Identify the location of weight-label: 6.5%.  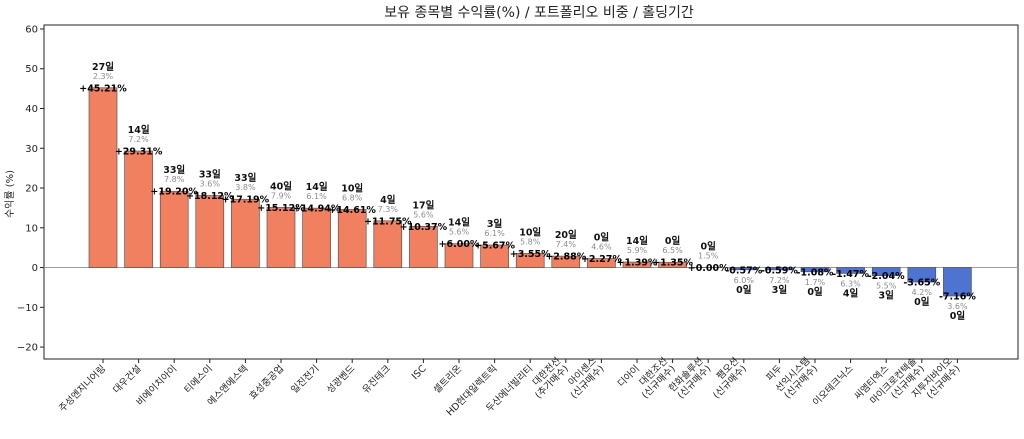
(672, 250).